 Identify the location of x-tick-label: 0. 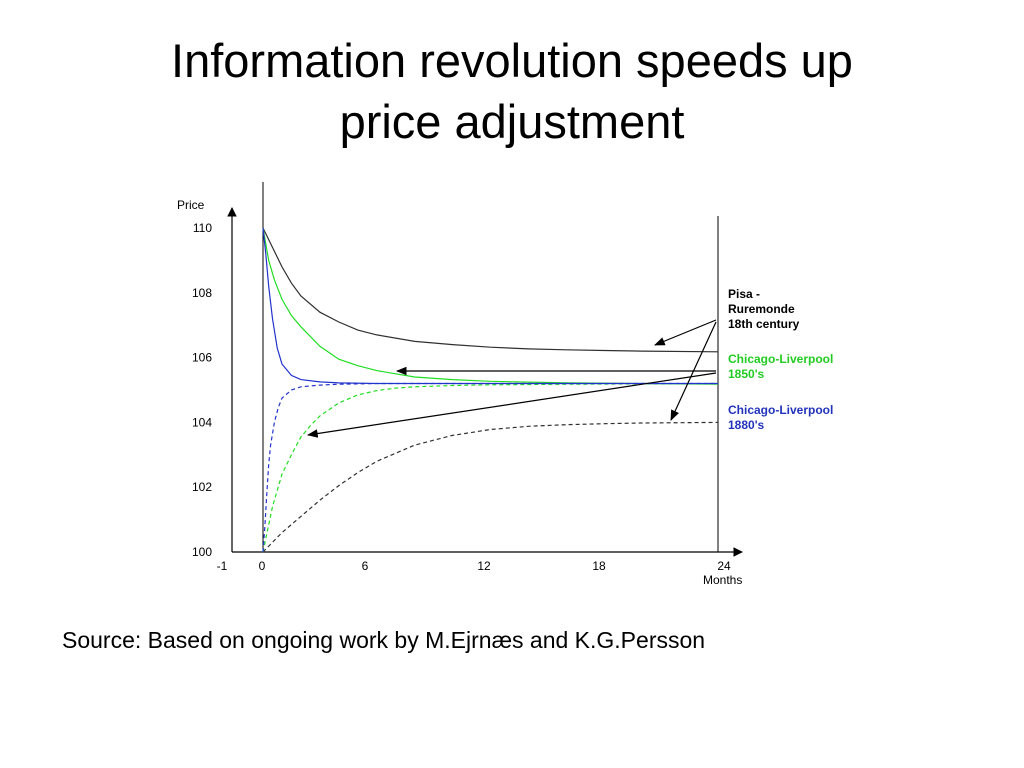
(262, 566).